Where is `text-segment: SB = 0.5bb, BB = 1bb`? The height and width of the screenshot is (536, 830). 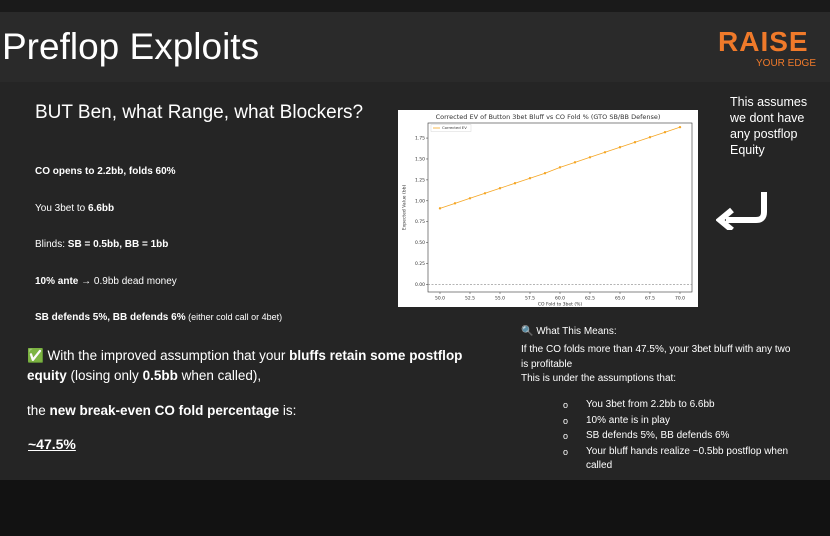 text-segment: SB = 0.5bb, BB = 1bb is located at coordinates (118, 244).